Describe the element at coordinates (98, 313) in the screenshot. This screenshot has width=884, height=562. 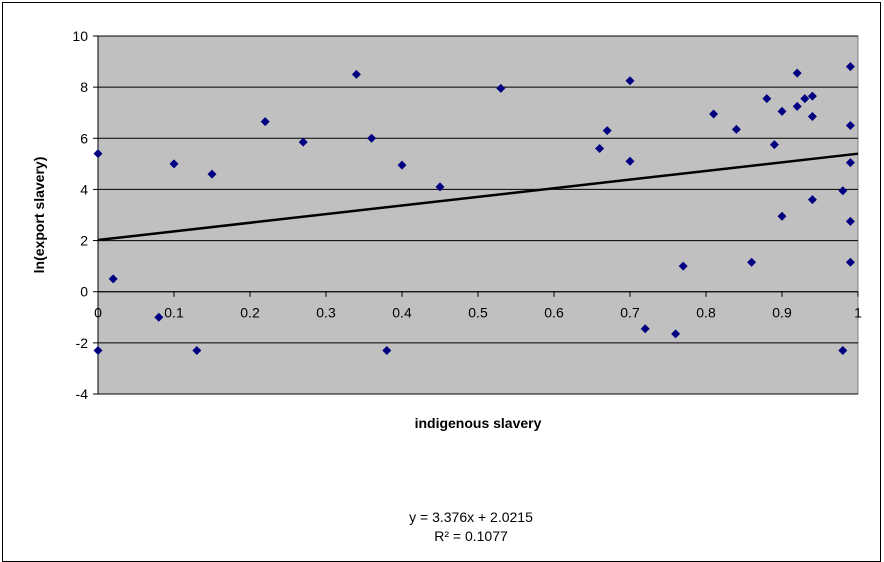
I see `x-tick-label: 0` at that location.